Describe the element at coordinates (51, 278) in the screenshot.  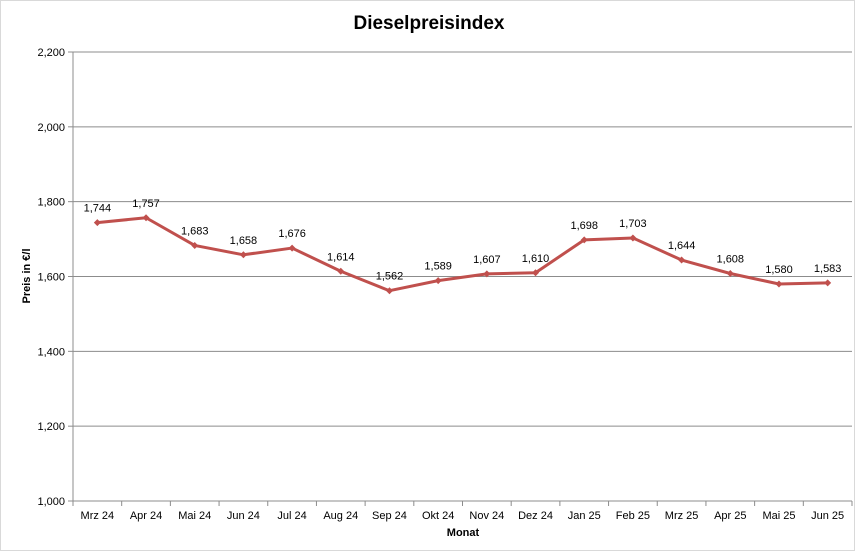
I see `y-tick-label: 1,600` at that location.